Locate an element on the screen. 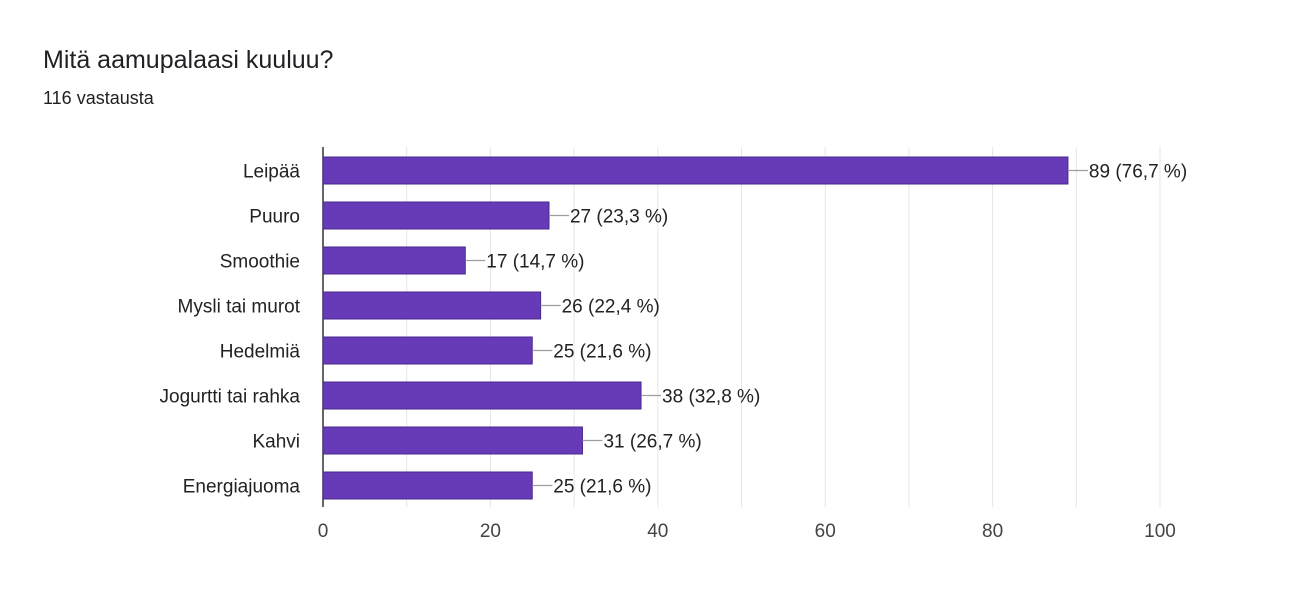  page-title: Mitä aamupalaasi kuuluu? is located at coordinates (188, 60).